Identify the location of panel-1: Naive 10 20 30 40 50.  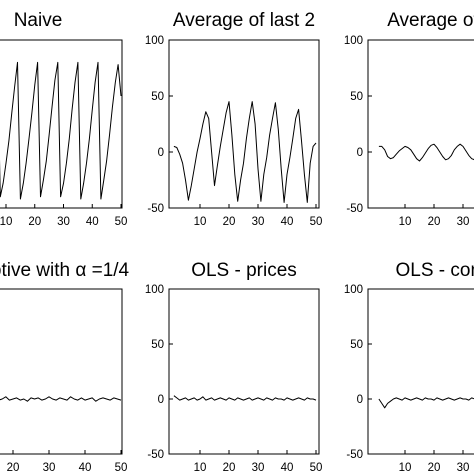
(63, 119).